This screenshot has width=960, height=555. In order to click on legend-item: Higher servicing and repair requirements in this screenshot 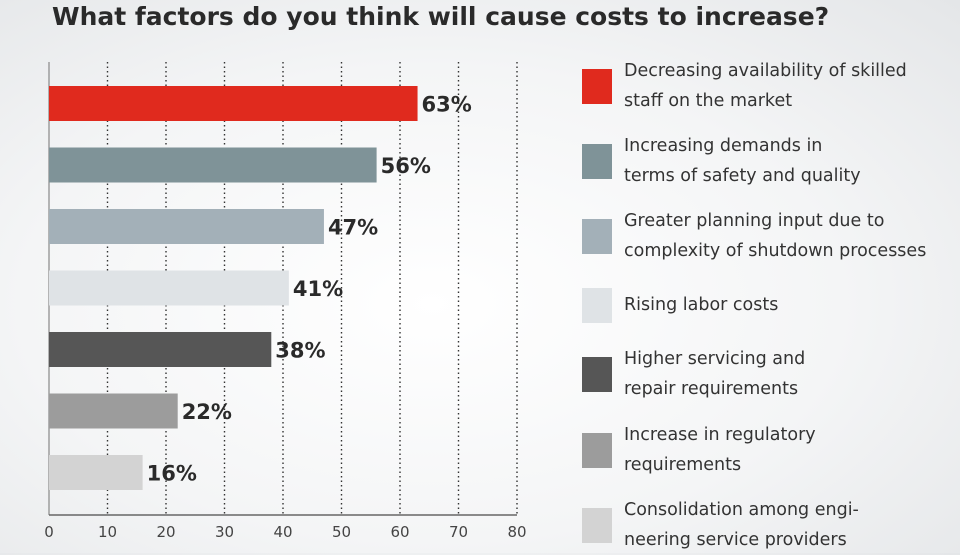, I will do `click(693, 374)`.